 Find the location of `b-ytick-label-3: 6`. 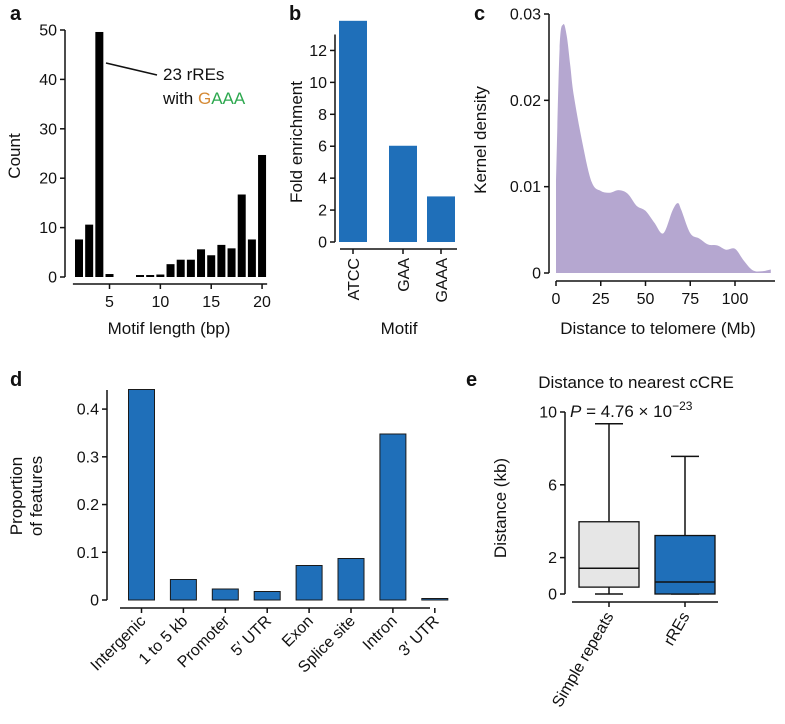

b-ytick-label-3: 6 is located at coordinates (322, 147).